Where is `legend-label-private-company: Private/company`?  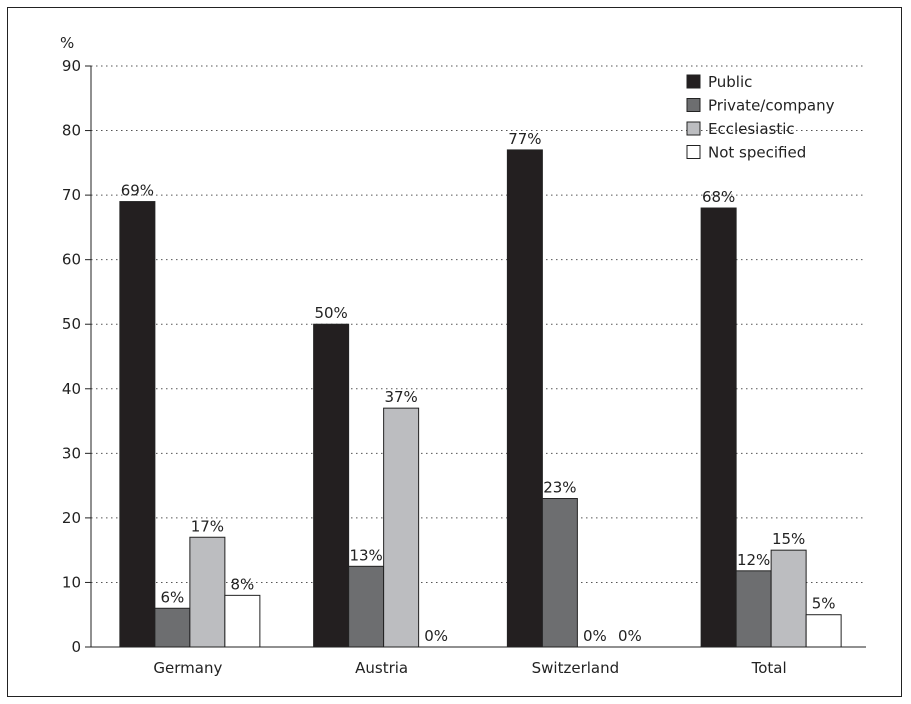 legend-label-private-company: Private/company is located at coordinates (771, 106).